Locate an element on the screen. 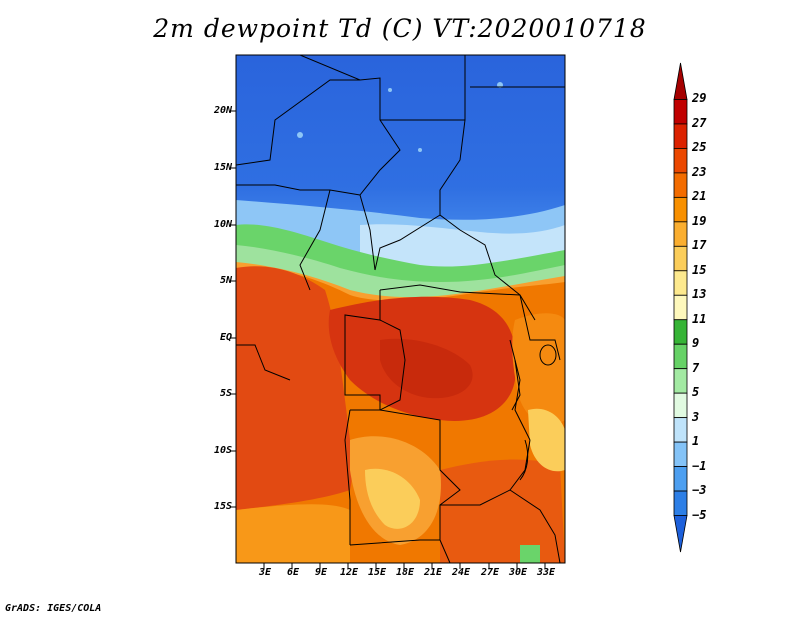 Image resolution: width=800 pixels, height=618 pixels. lat-label-5n: 5N is located at coordinates (225, 280).